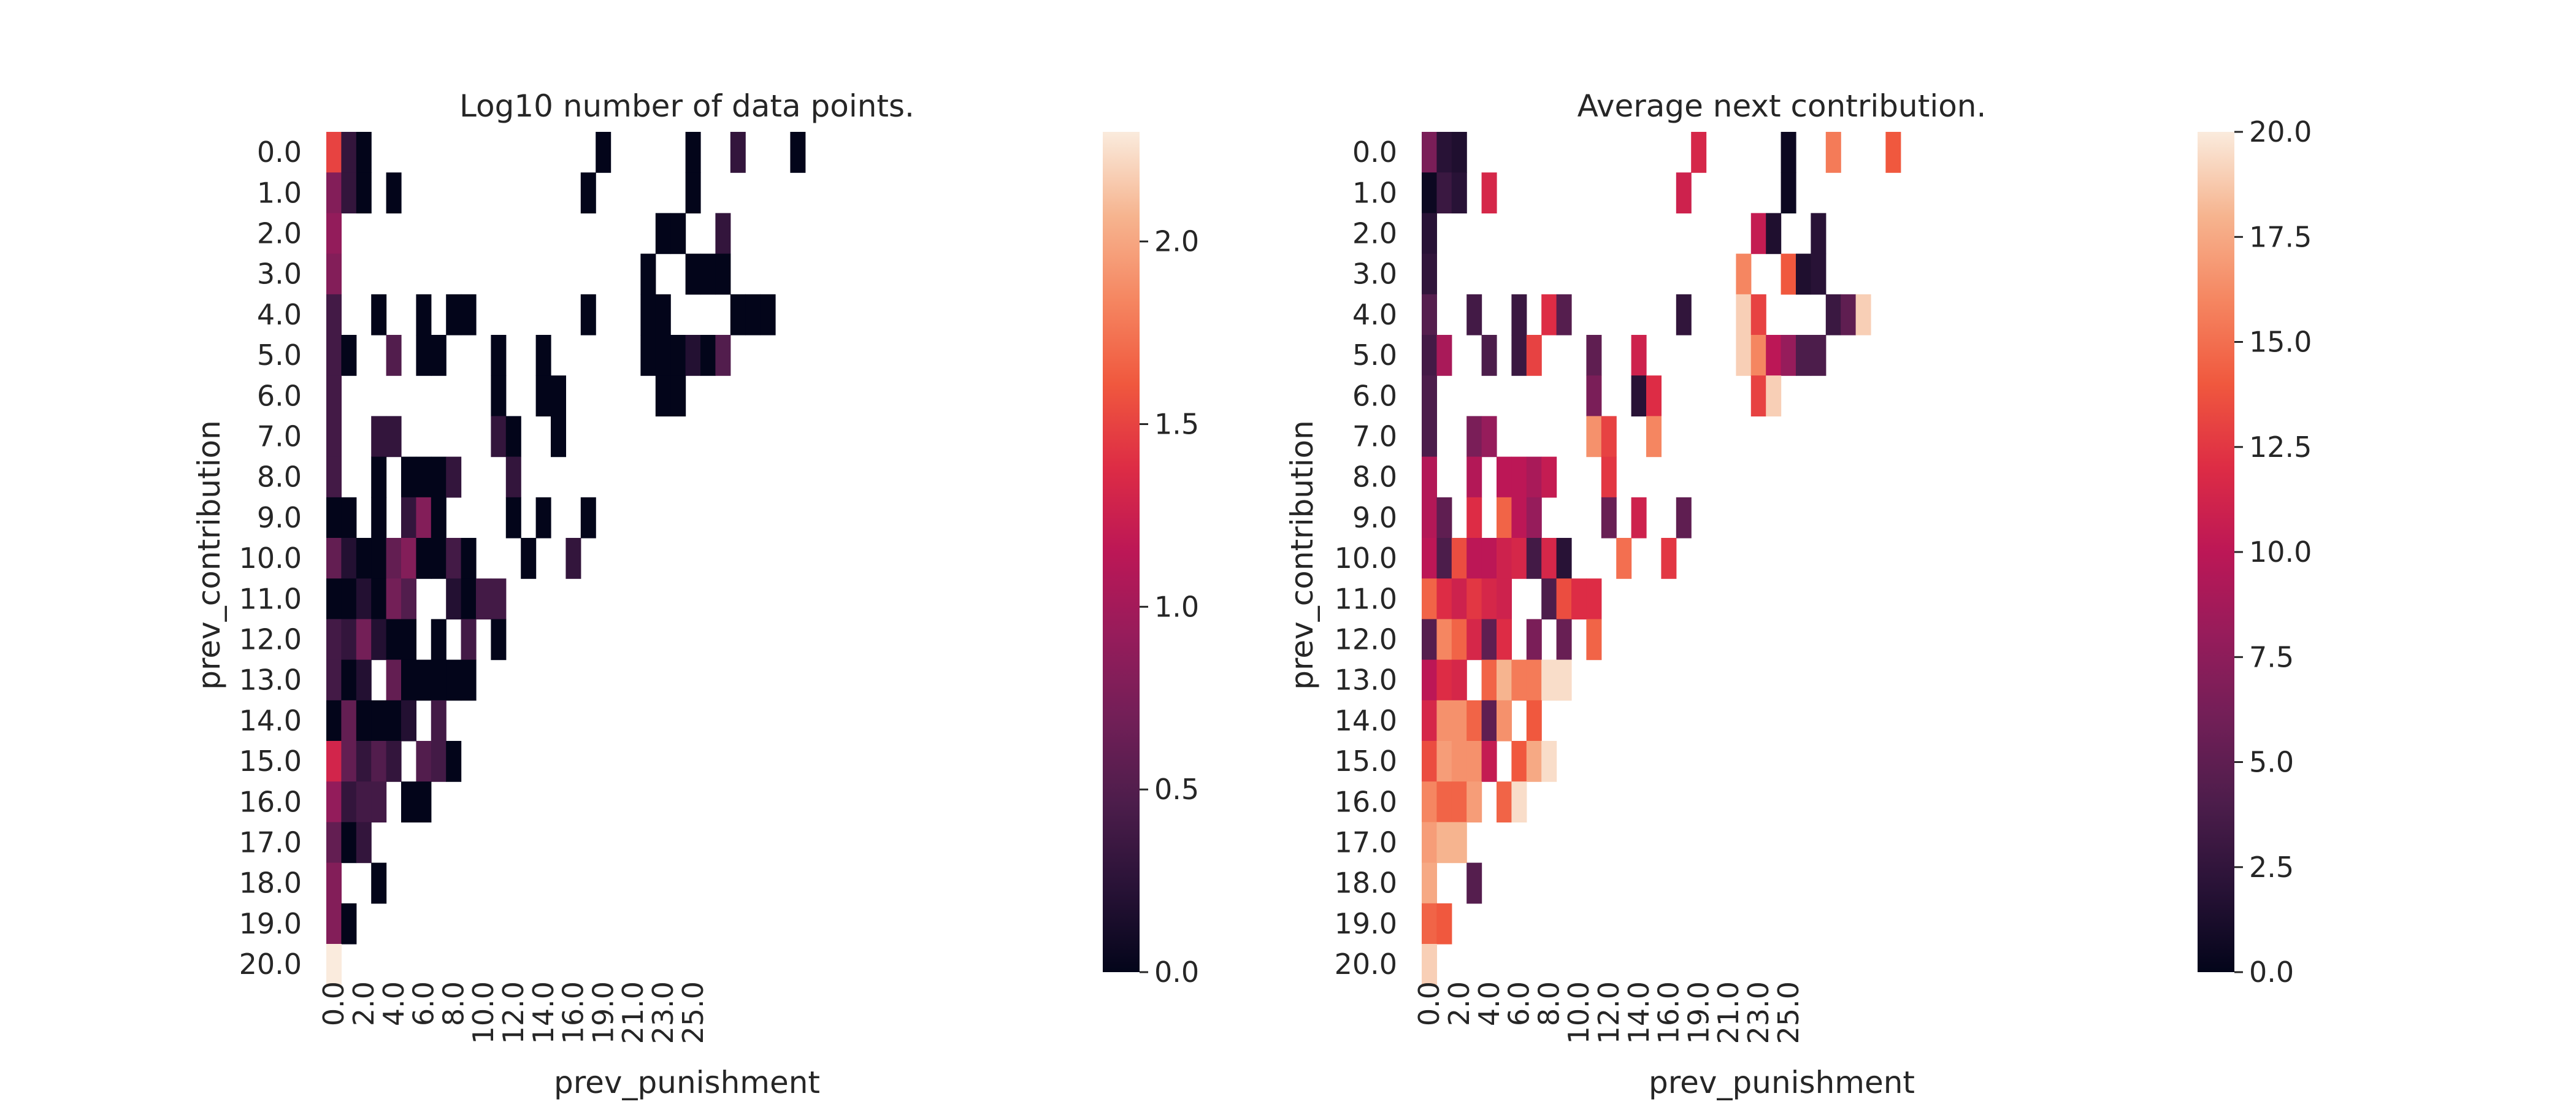 The width and height of the screenshot is (2576, 1104). Describe the element at coordinates (2216, 552) in the screenshot. I see `colorbar-gradient` at that location.